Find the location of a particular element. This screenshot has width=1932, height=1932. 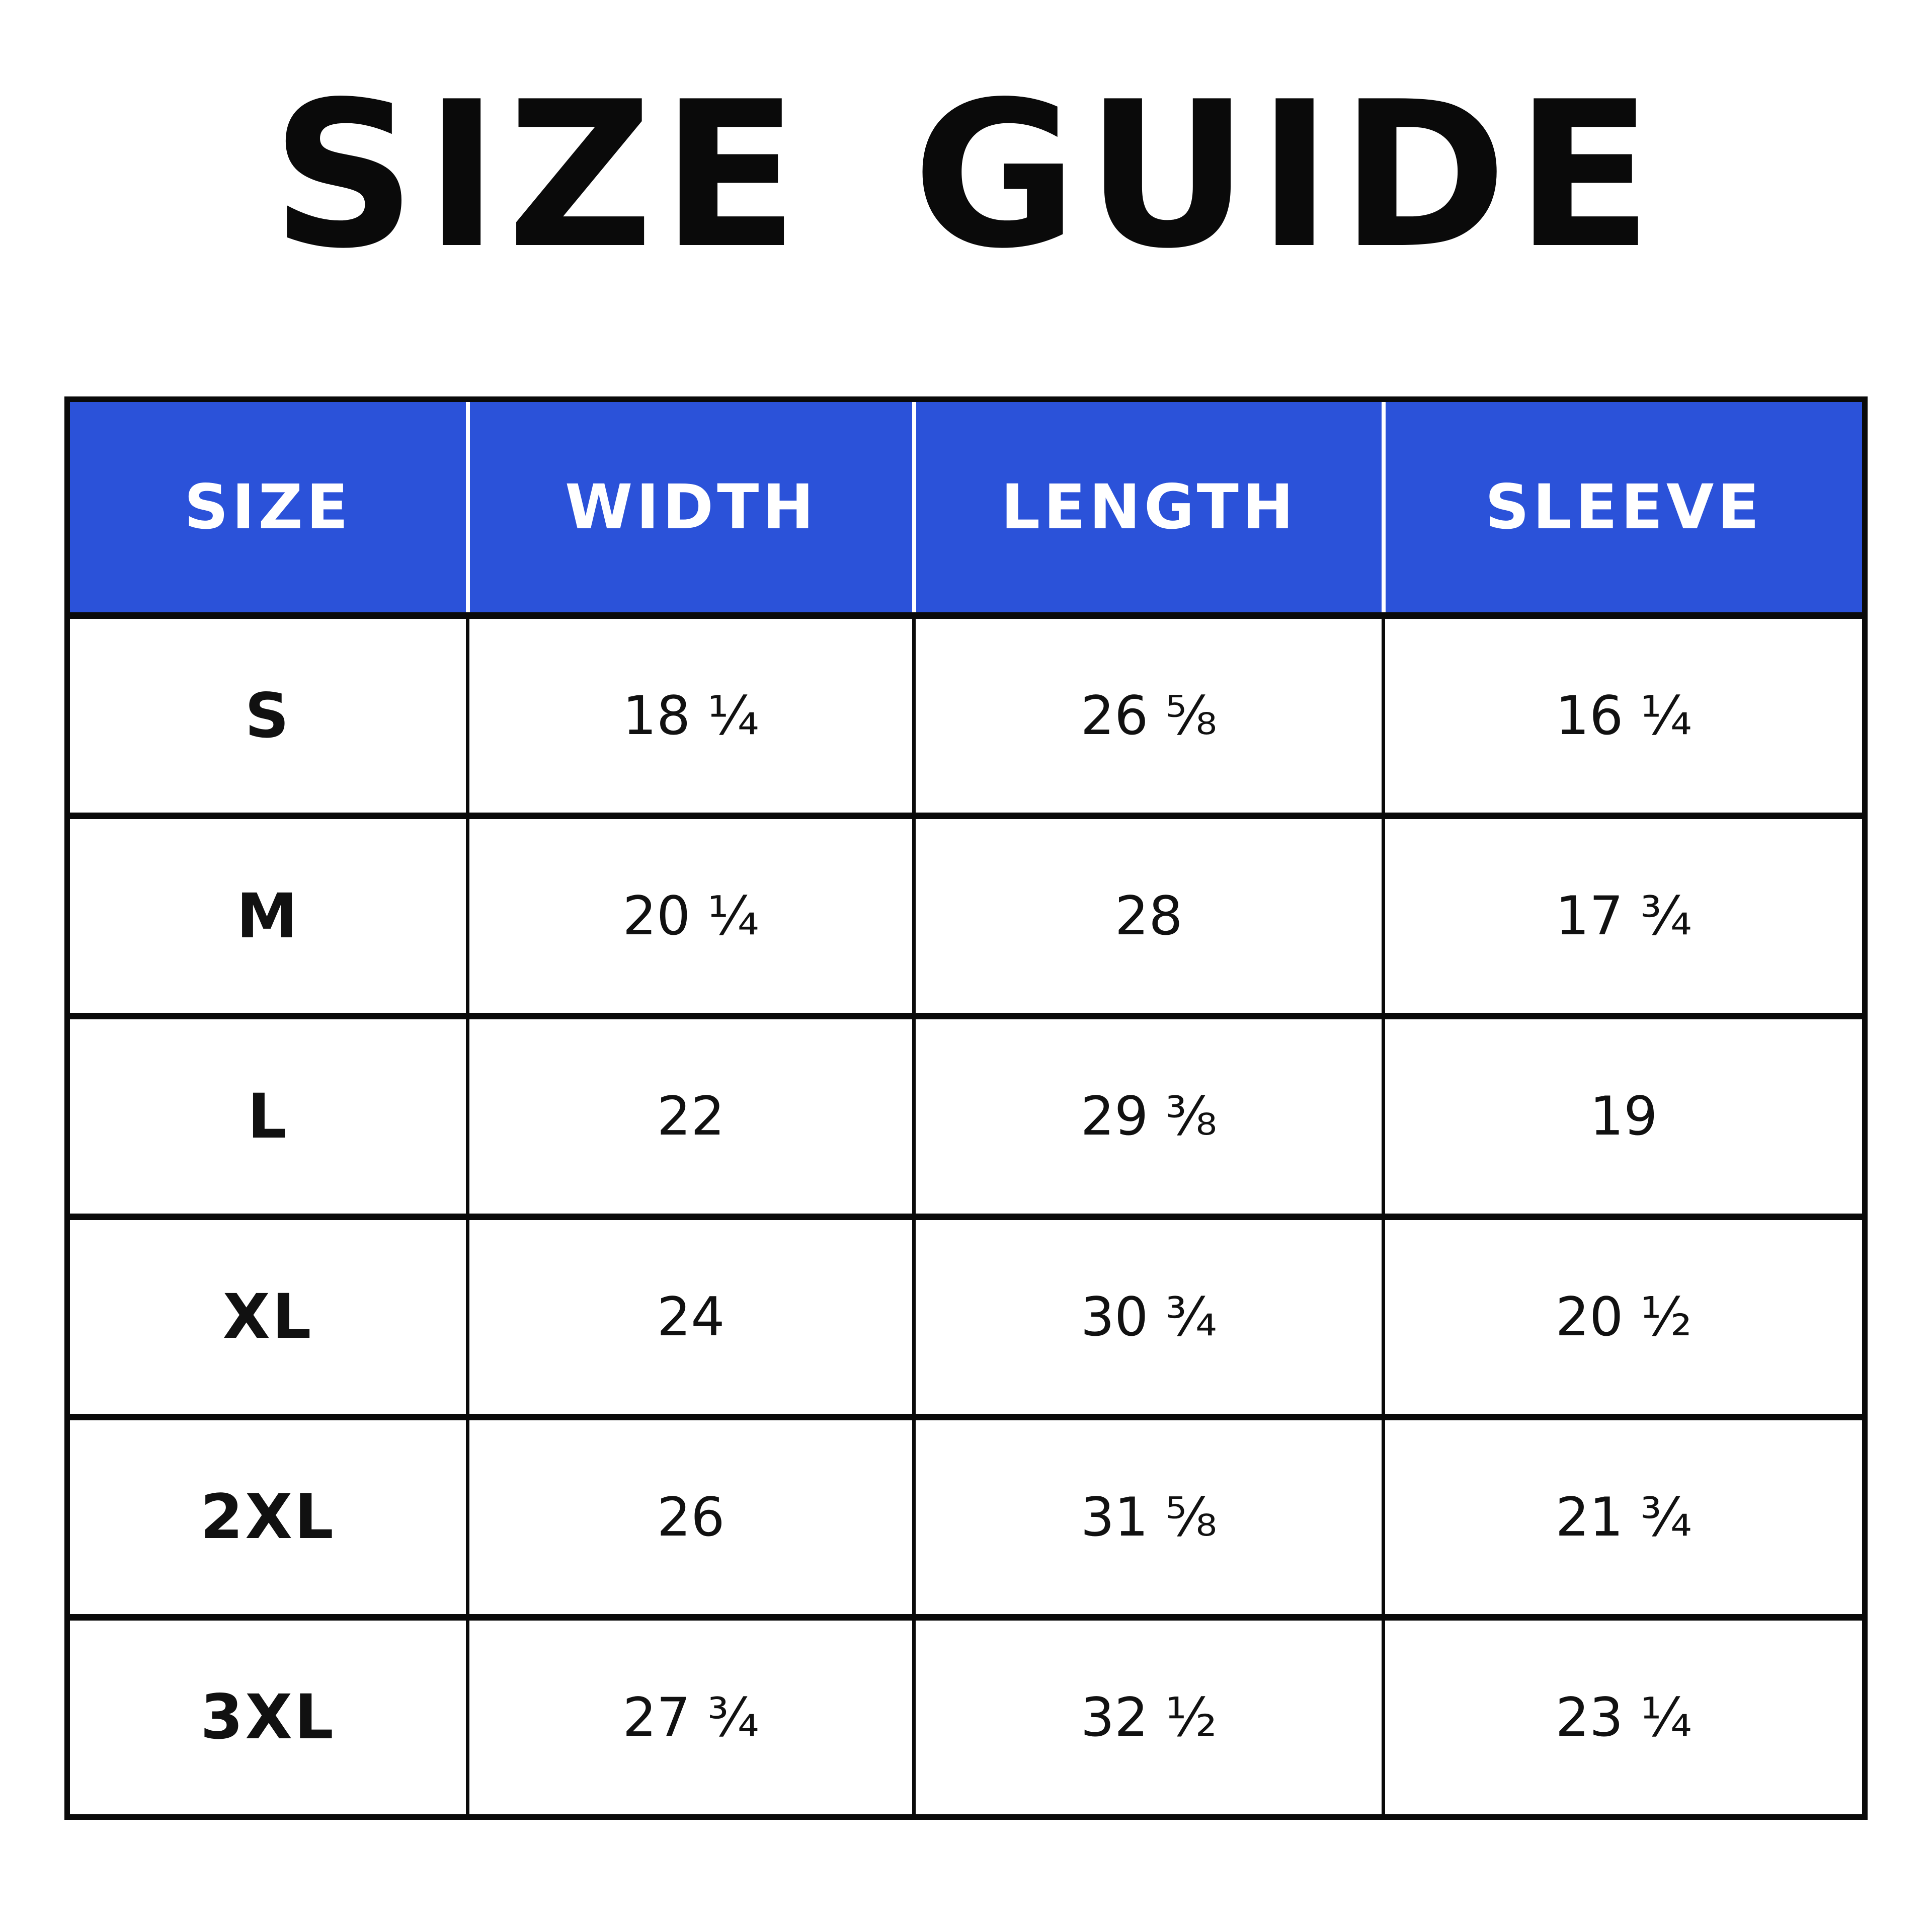

row-s-length-value: 26 ⅝ is located at coordinates (1147, 716).